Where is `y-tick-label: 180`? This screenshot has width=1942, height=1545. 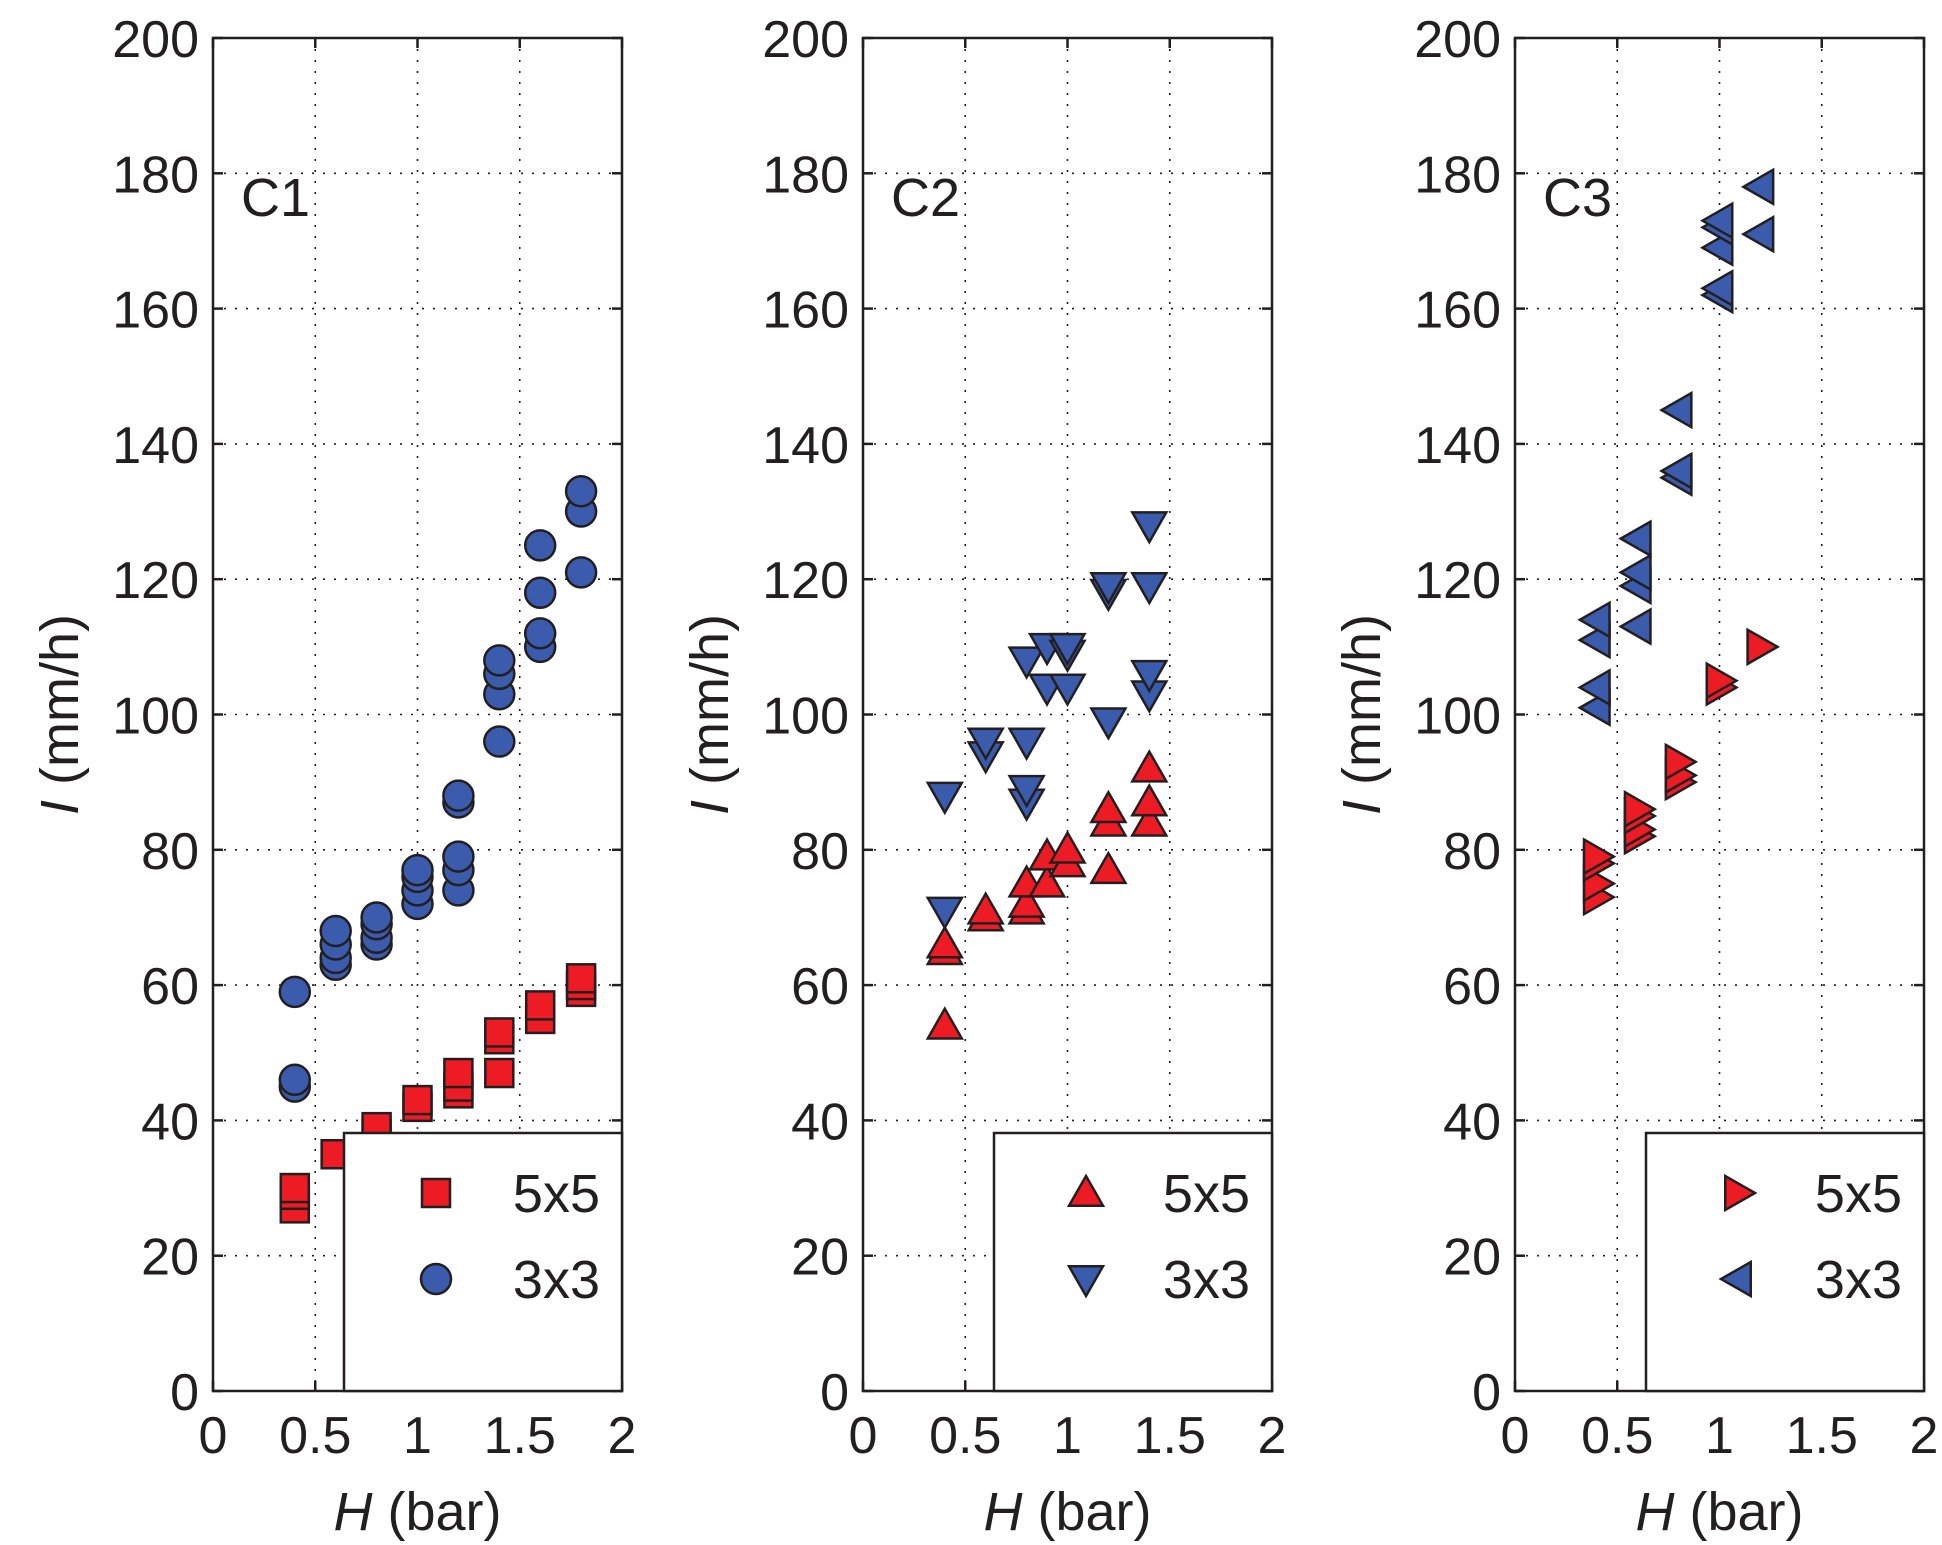
y-tick-label: 180 is located at coordinates (1457, 175).